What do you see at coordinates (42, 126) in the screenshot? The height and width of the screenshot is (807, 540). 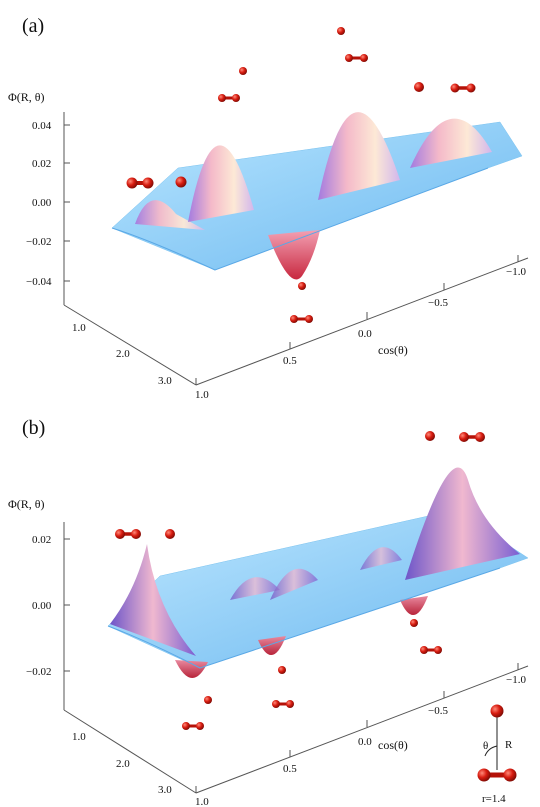 I see `z-tick-label: 0.04` at bounding box center [42, 126].